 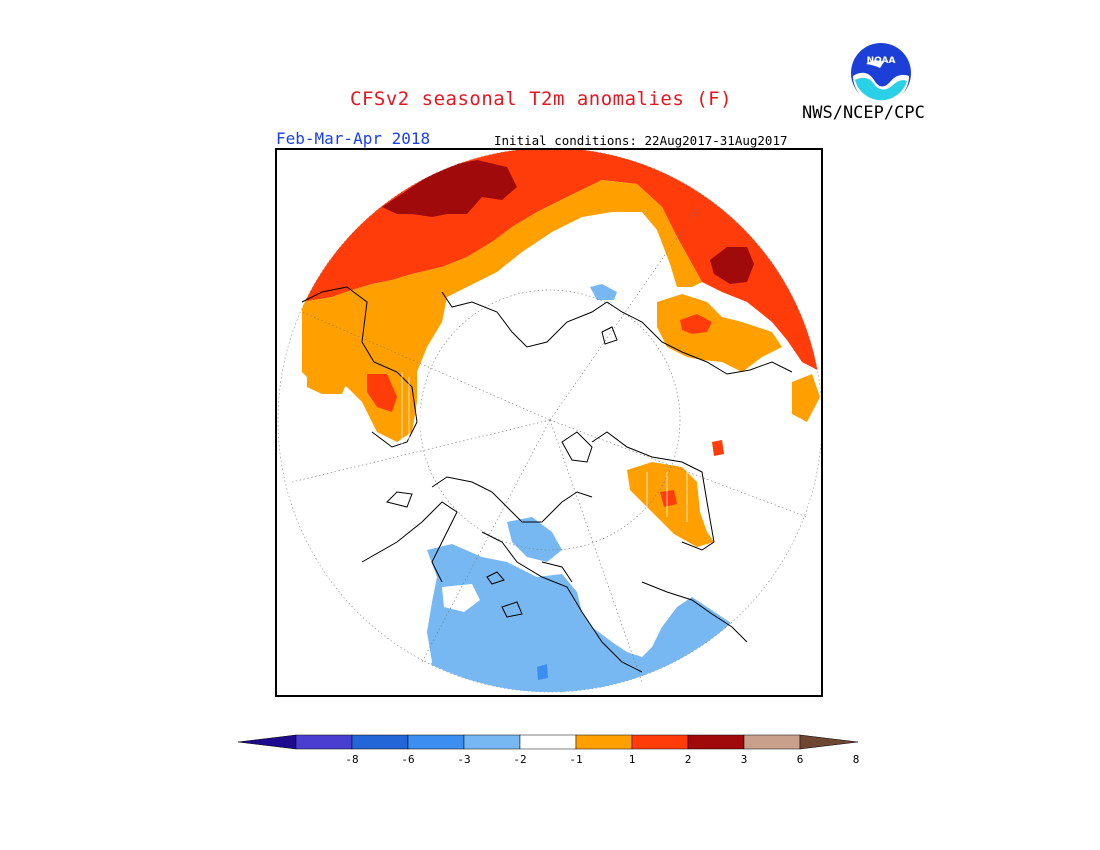 I want to click on anomaly-red-west-lobe, so click(x=382, y=393).